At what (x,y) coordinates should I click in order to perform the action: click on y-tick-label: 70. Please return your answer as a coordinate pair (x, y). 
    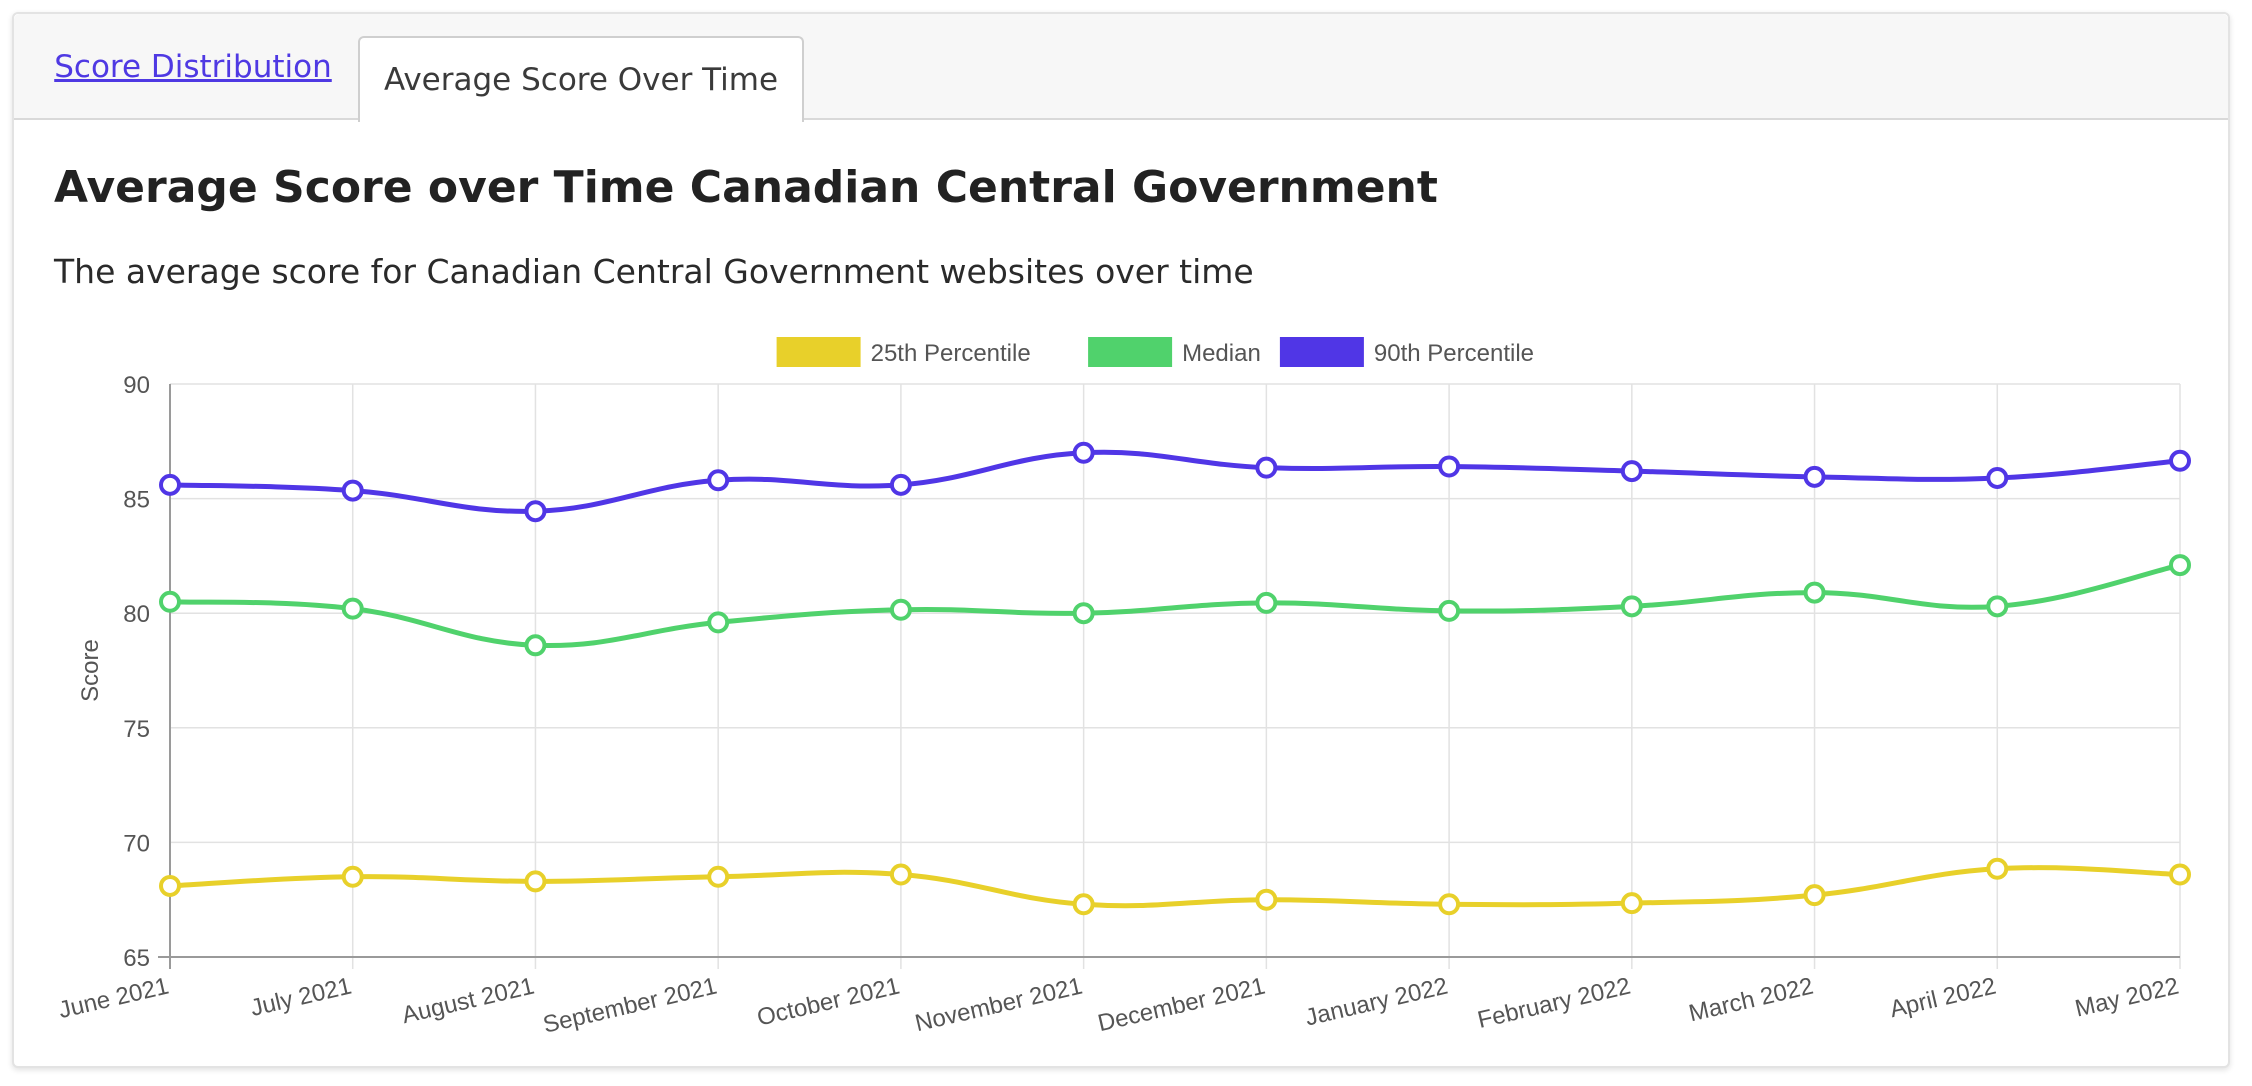
    Looking at the image, I should click on (136, 843).